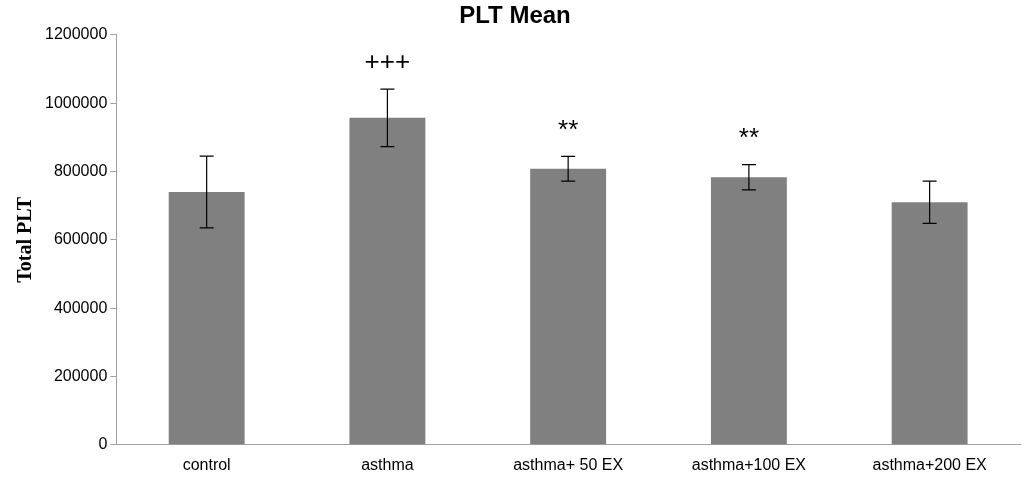  What do you see at coordinates (387, 464) in the screenshot?
I see `x-tick-label: asthma` at bounding box center [387, 464].